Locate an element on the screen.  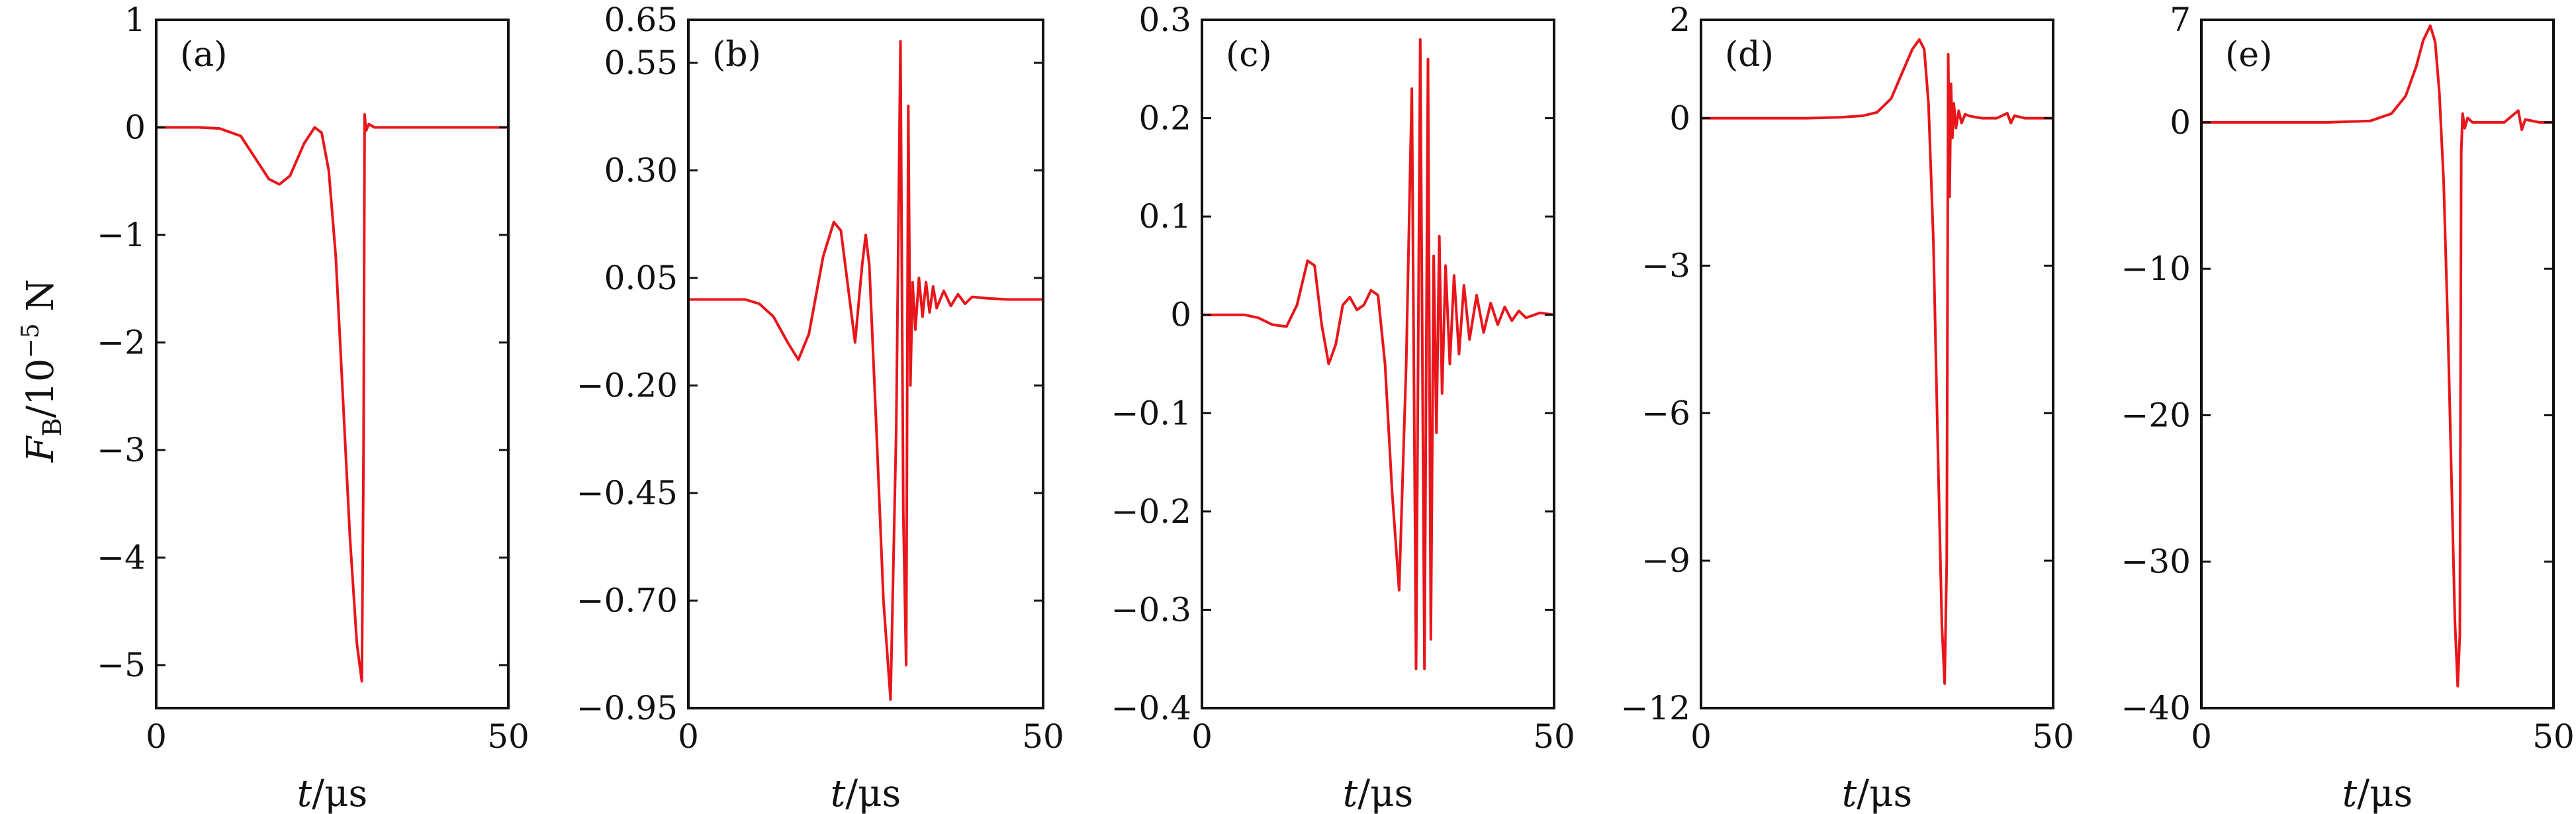
y-tick-label: 0.55 is located at coordinates (641, 63).